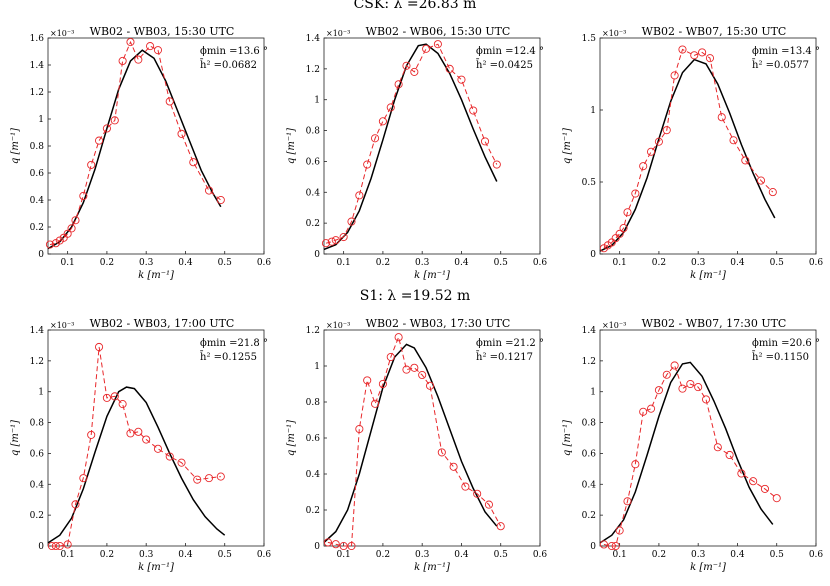 Image resolution: width=830 pixels, height=586 pixels. I want to click on h-squared-annotation: h̄² =0.1255, so click(228, 357).